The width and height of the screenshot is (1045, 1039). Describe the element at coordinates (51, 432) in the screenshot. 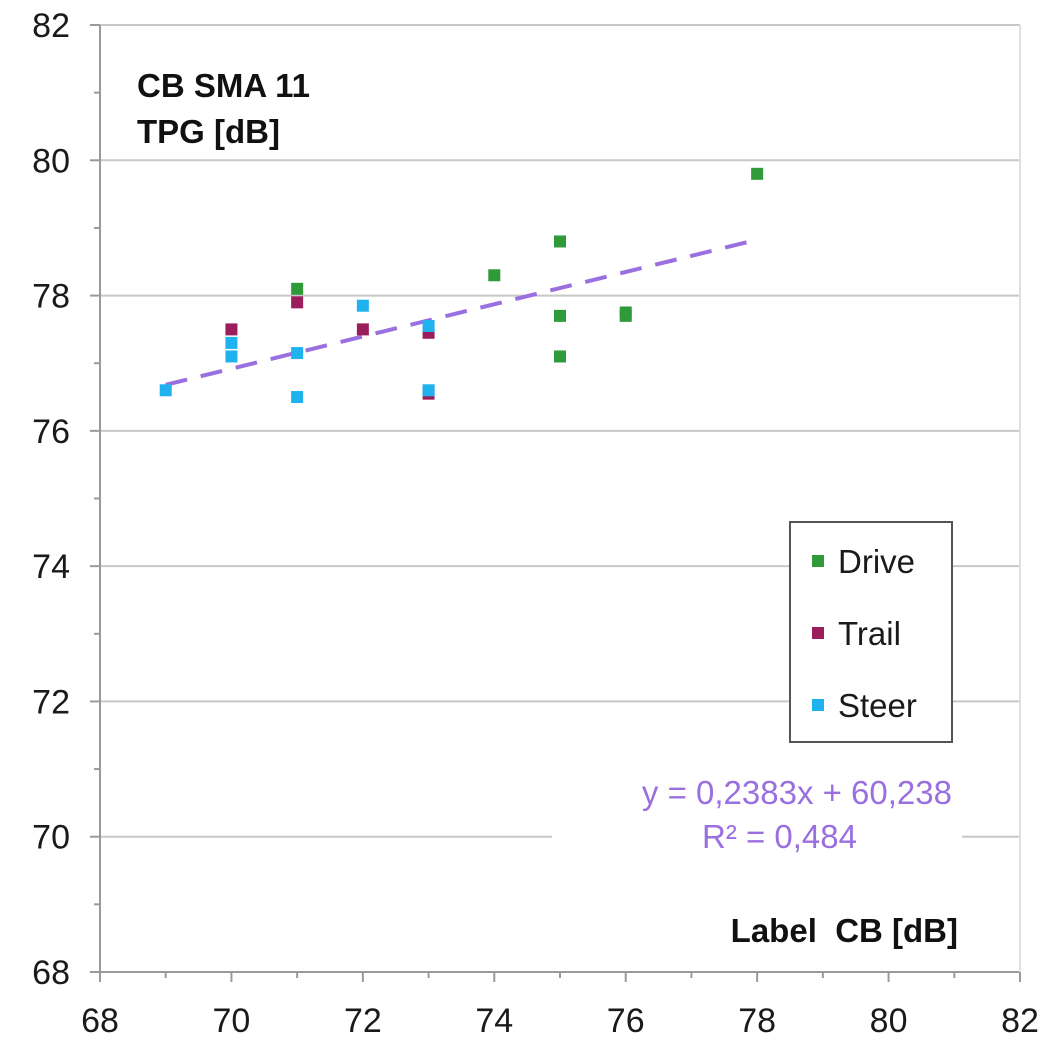

I see `y-tick-label: 76` at that location.